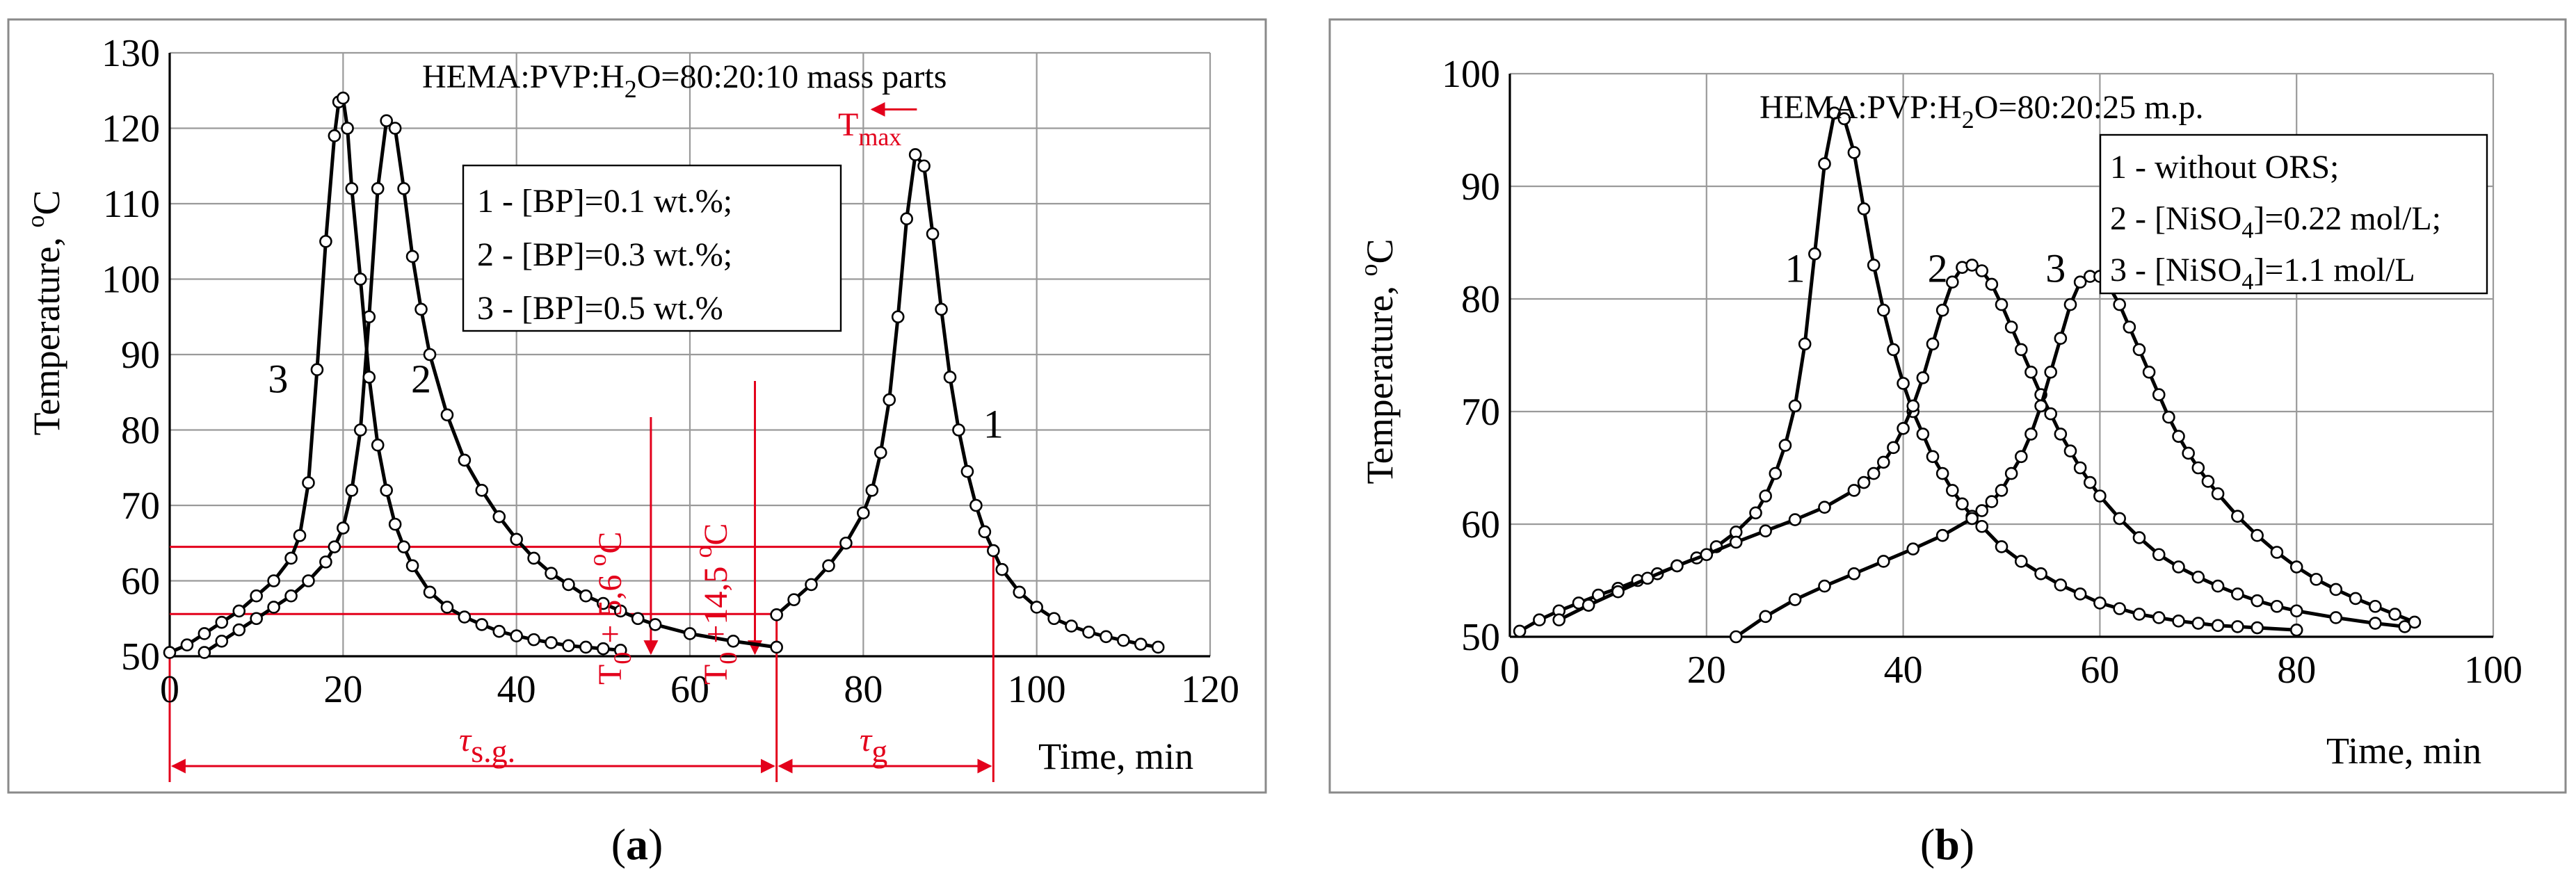  Describe the element at coordinates (1938, 268) in the screenshot. I see `panel-b-series-2-label: 2` at that location.